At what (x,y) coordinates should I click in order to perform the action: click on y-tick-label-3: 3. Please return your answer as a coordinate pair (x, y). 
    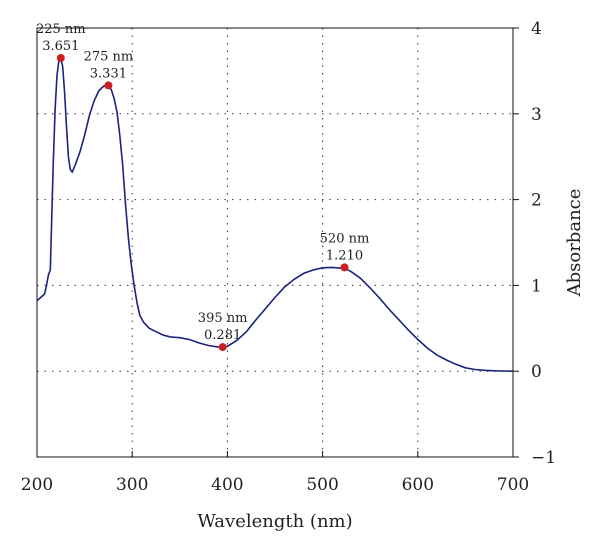
    Looking at the image, I should click on (536, 115).